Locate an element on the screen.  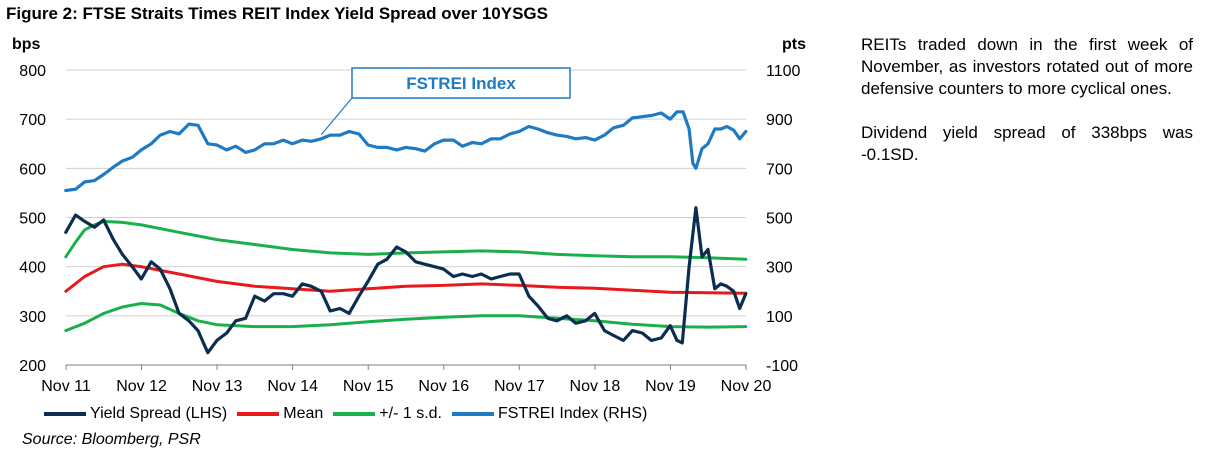
source-note: Source: Bloomberg, PSR is located at coordinates (111, 439).